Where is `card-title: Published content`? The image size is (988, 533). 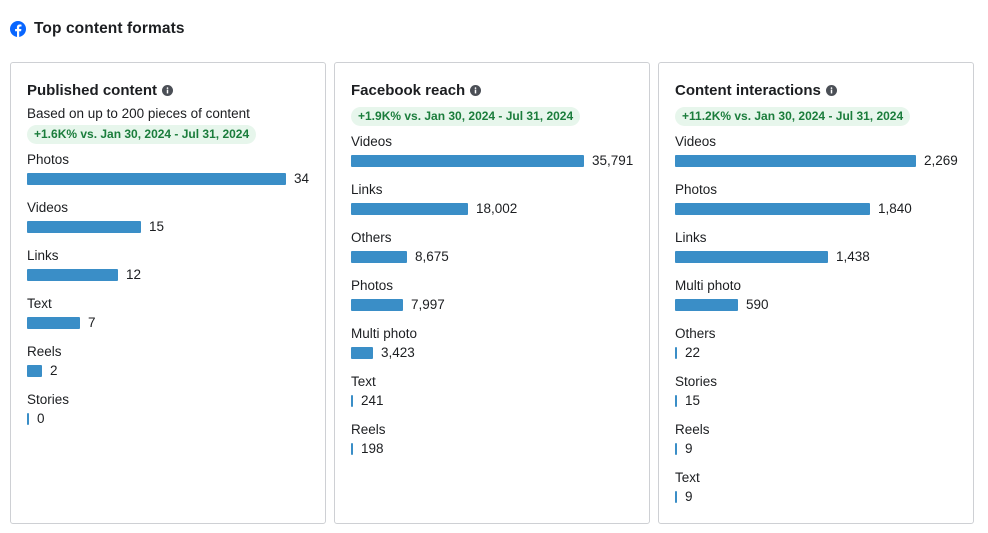
card-title: Published content is located at coordinates (92, 90).